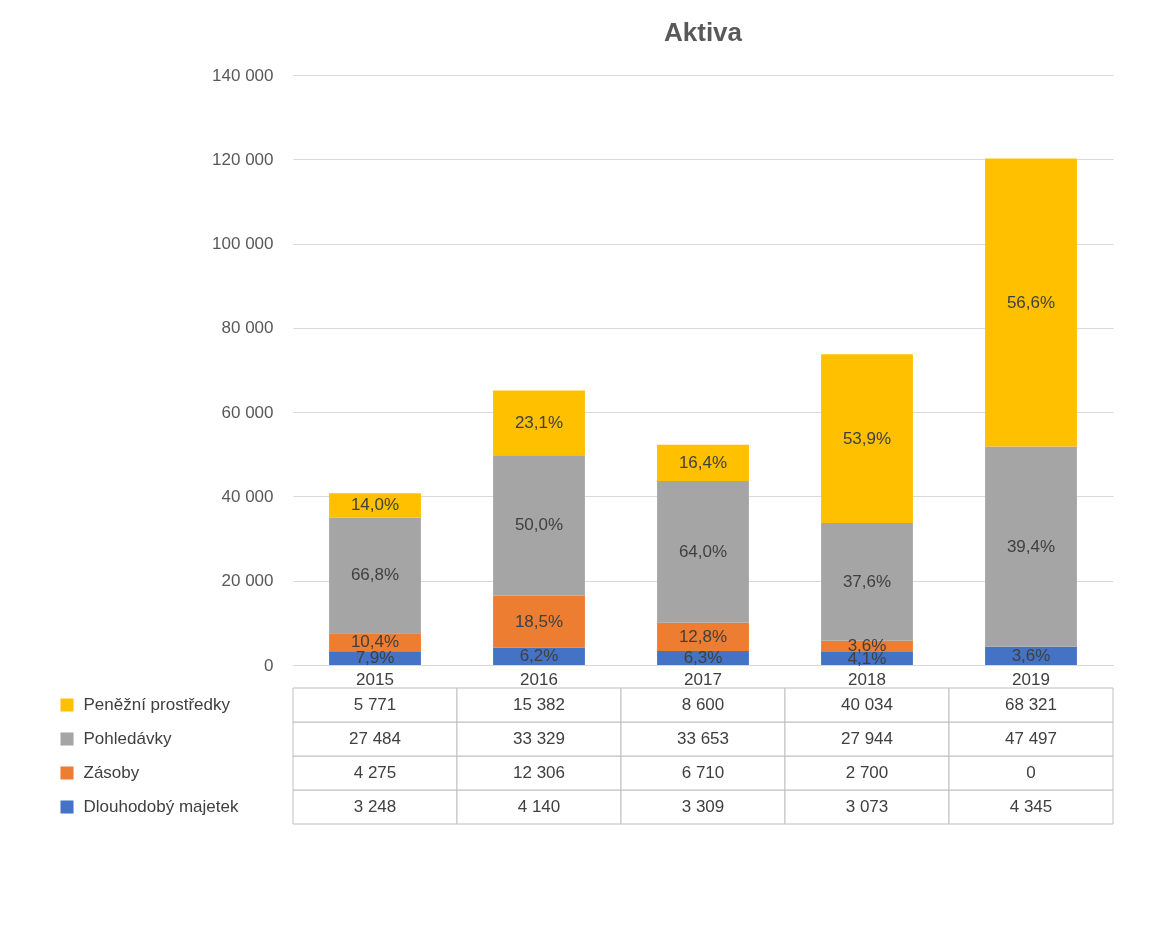  What do you see at coordinates (703, 679) in the screenshot?
I see `x-tick-label: 2017` at bounding box center [703, 679].